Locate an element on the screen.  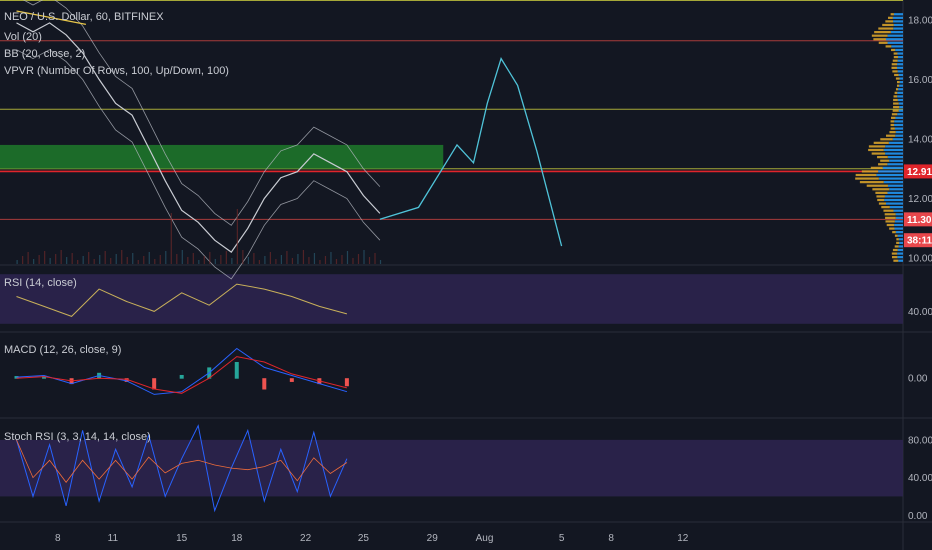
price-pane-title: NEO / U.S. Dollar, 60, BITFINEX is located at coordinates (84, 17).